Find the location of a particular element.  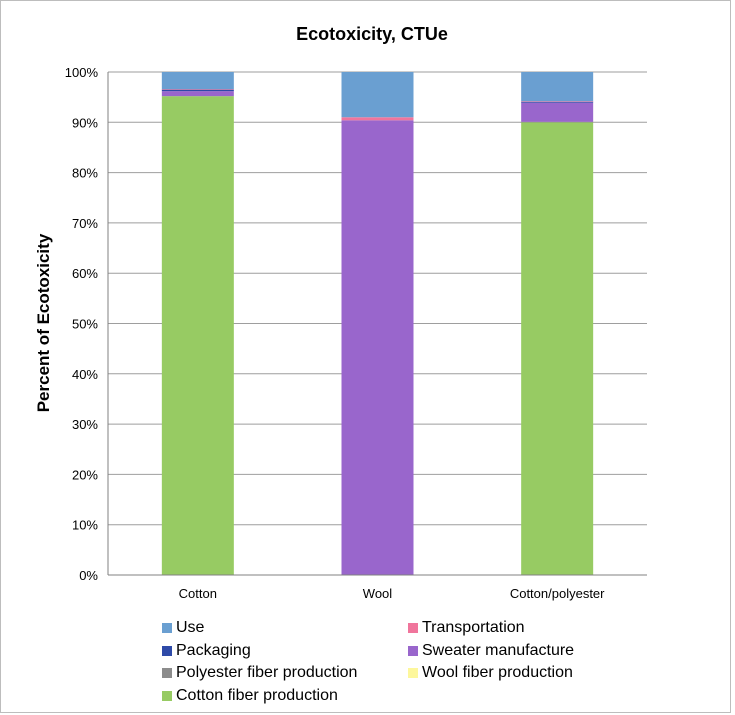

legend-label: Use is located at coordinates (190, 628).